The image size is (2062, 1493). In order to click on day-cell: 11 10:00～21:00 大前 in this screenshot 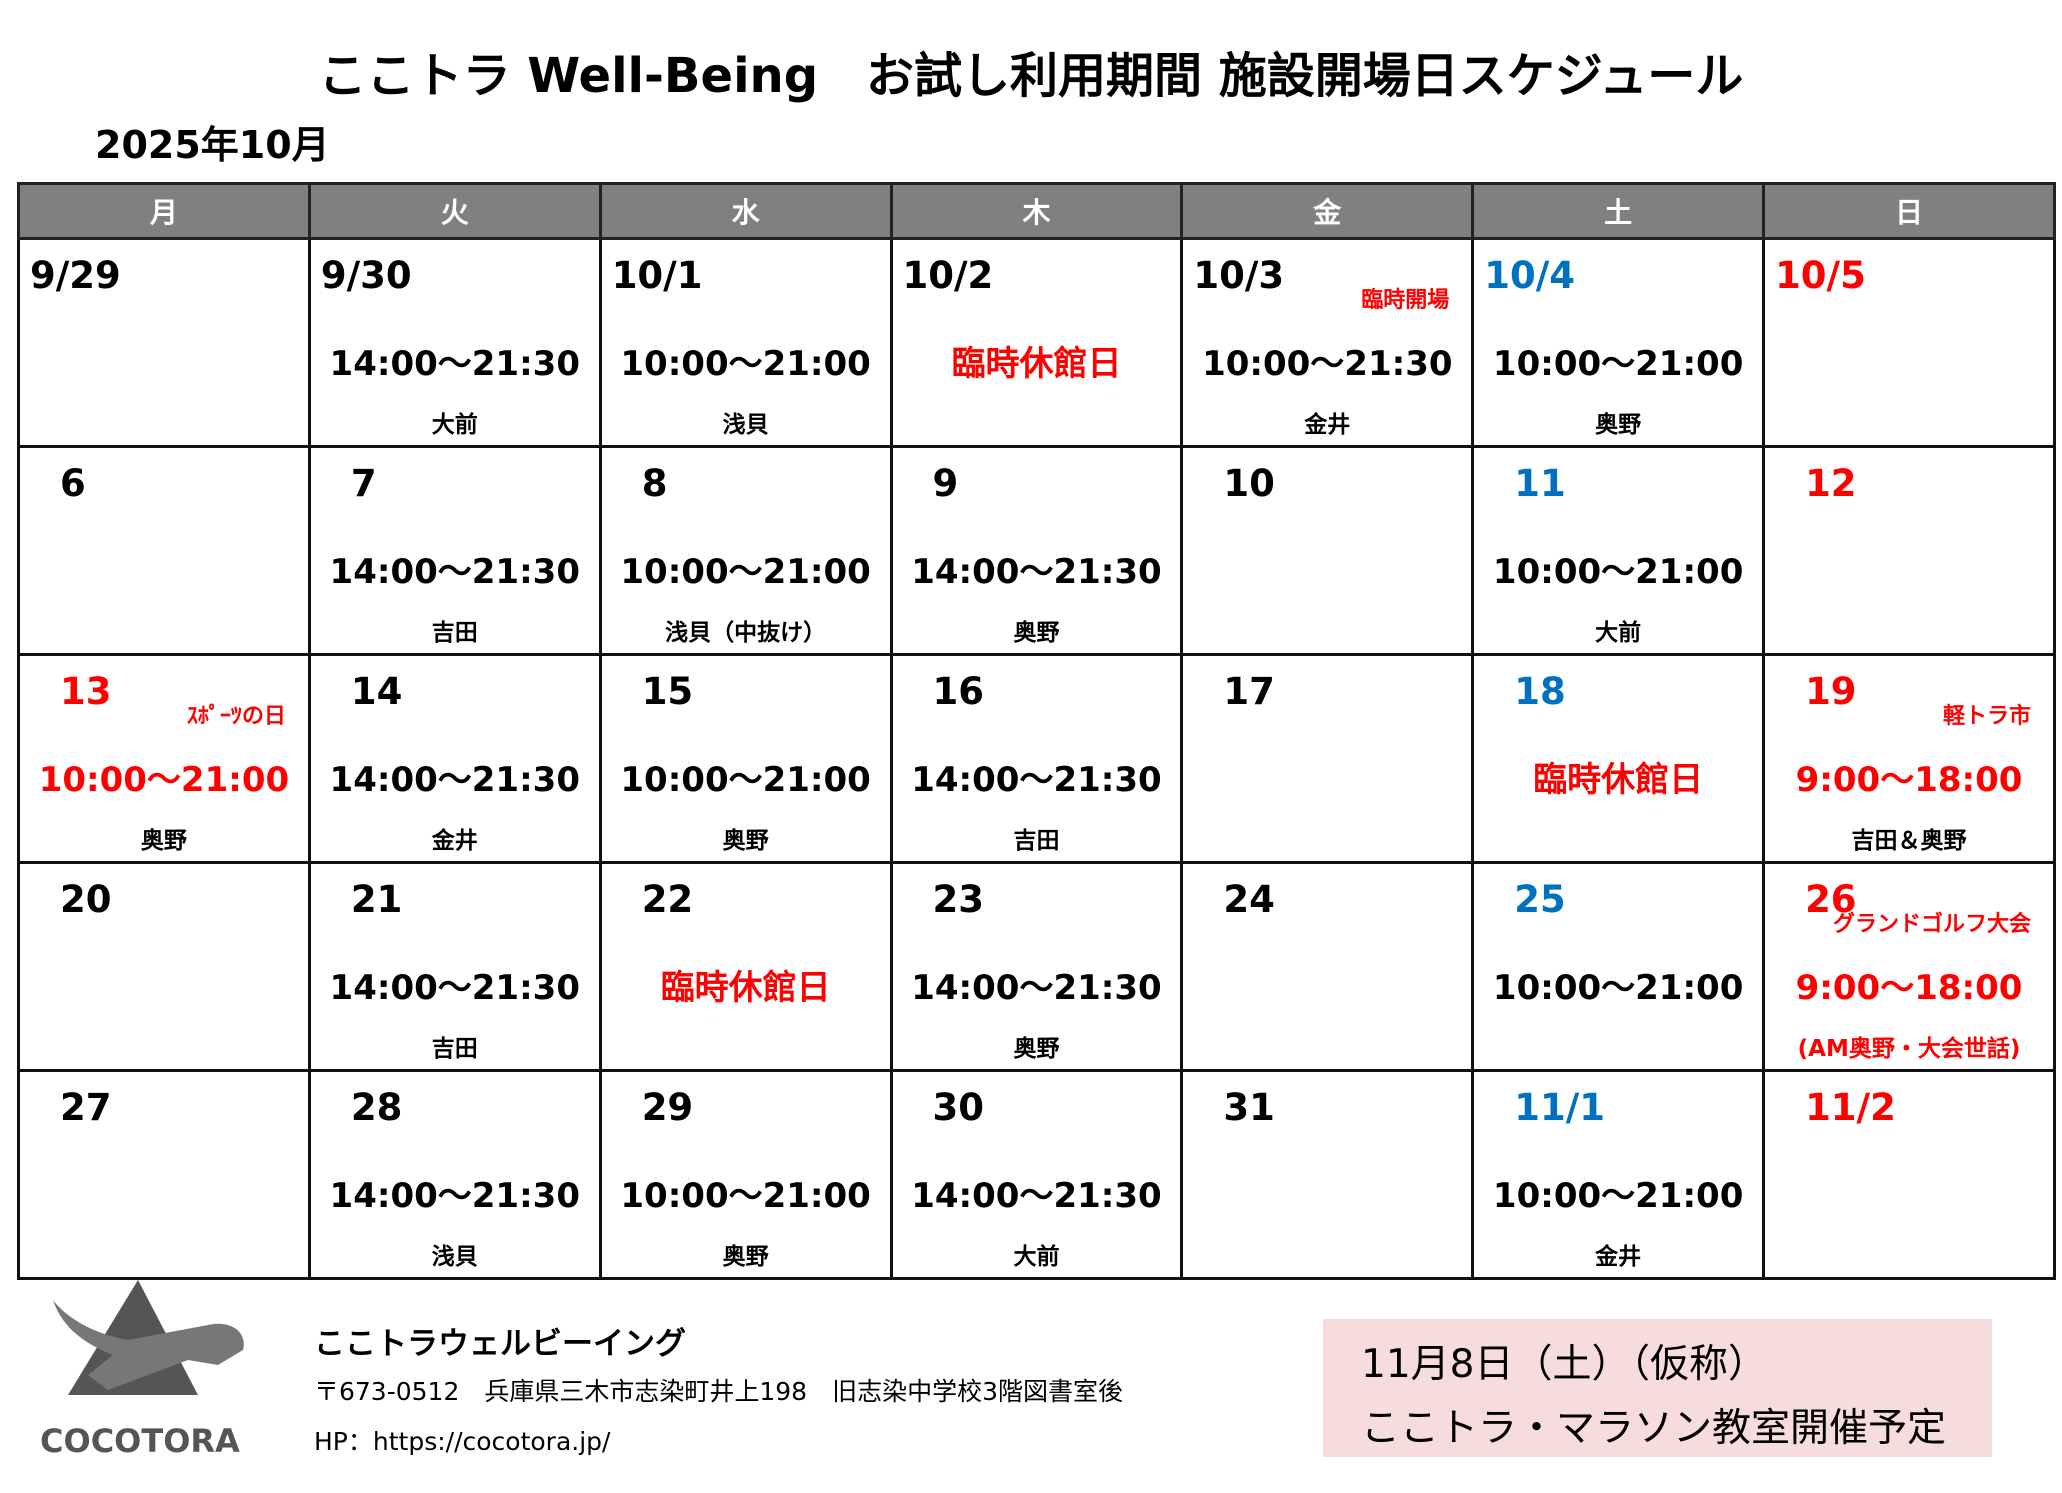, I will do `click(1618, 550)`.